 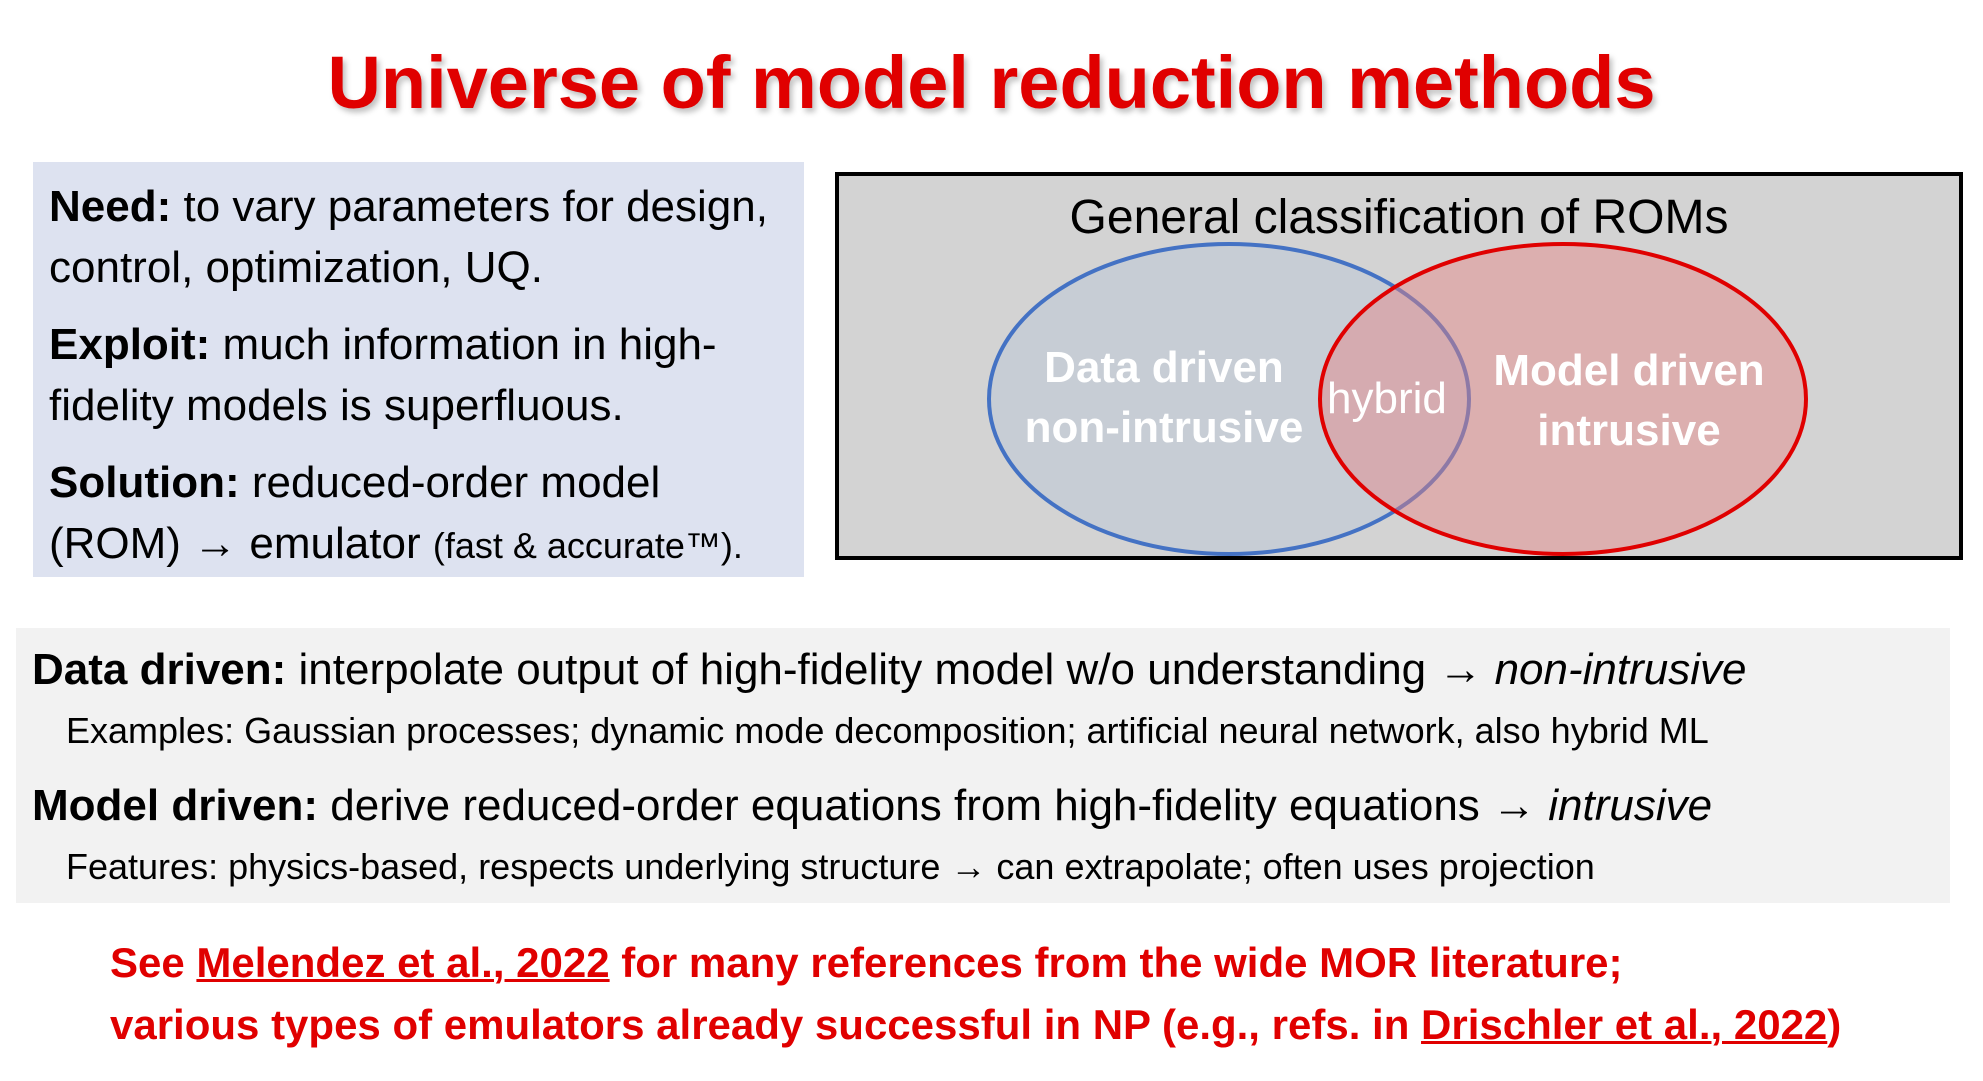 I want to click on solution-label: Solution:, so click(x=144, y=482).